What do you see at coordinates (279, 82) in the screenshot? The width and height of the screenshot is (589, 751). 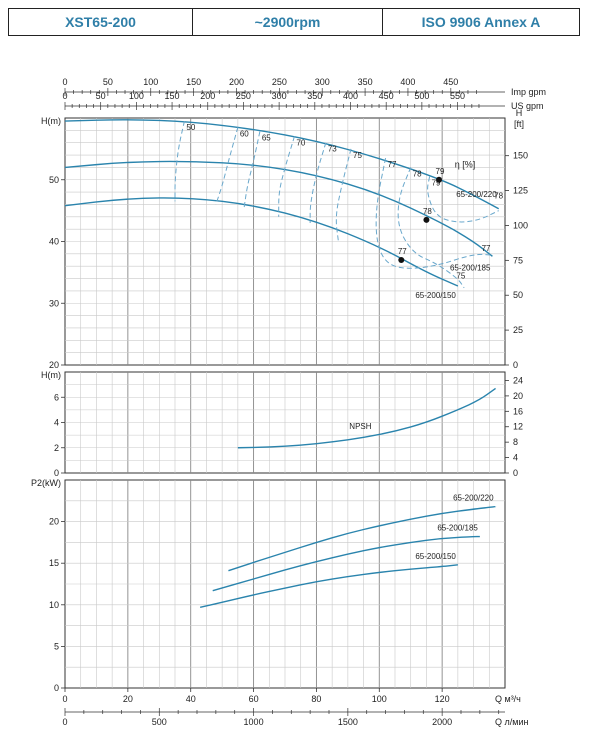 I see `imp-gpm-tick-label: 250` at bounding box center [279, 82].